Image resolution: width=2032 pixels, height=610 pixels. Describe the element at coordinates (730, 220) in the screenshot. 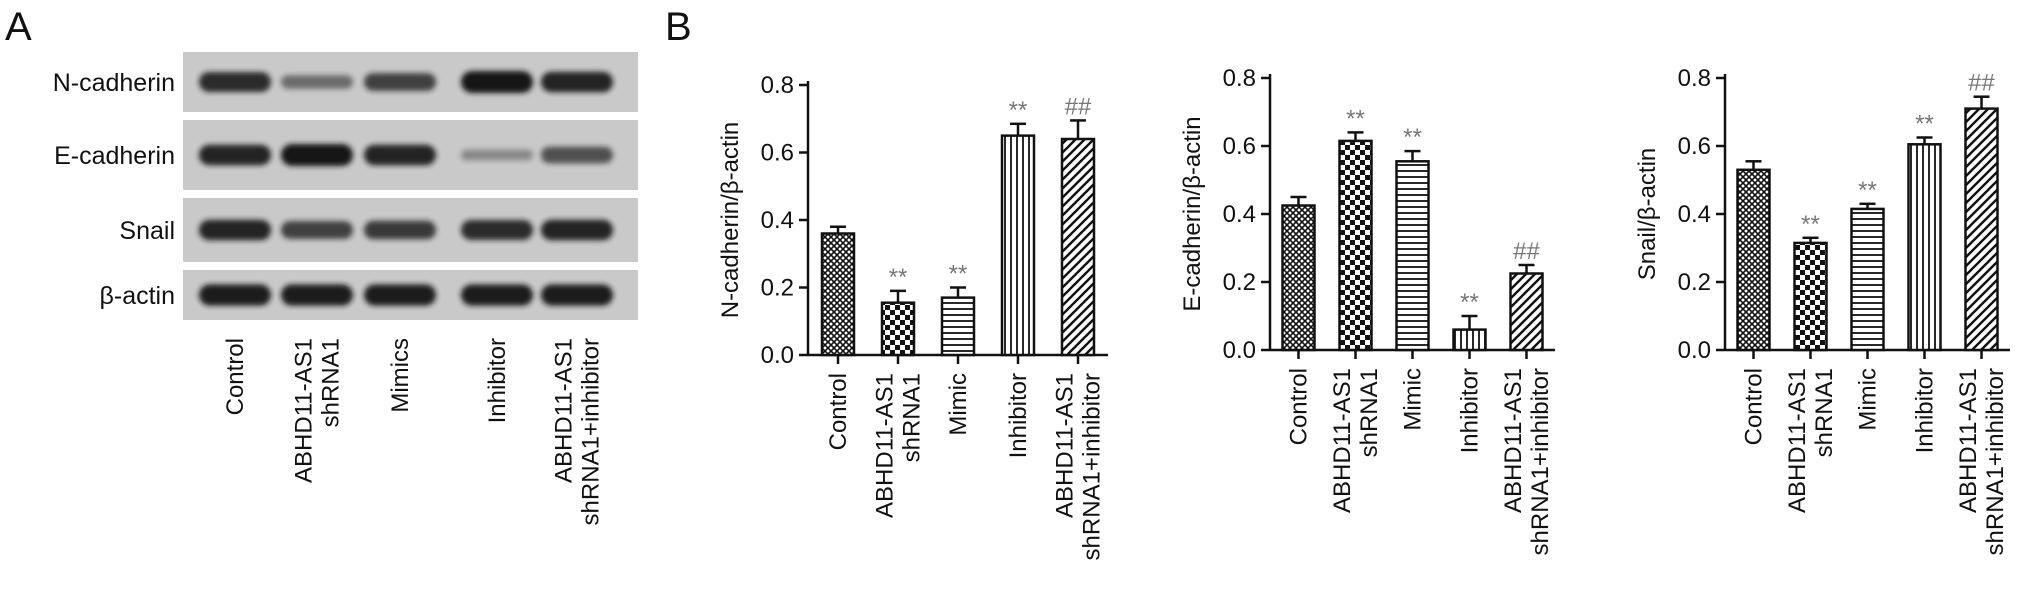

I see `y-axis-title: N-cadherin/β-actin` at that location.